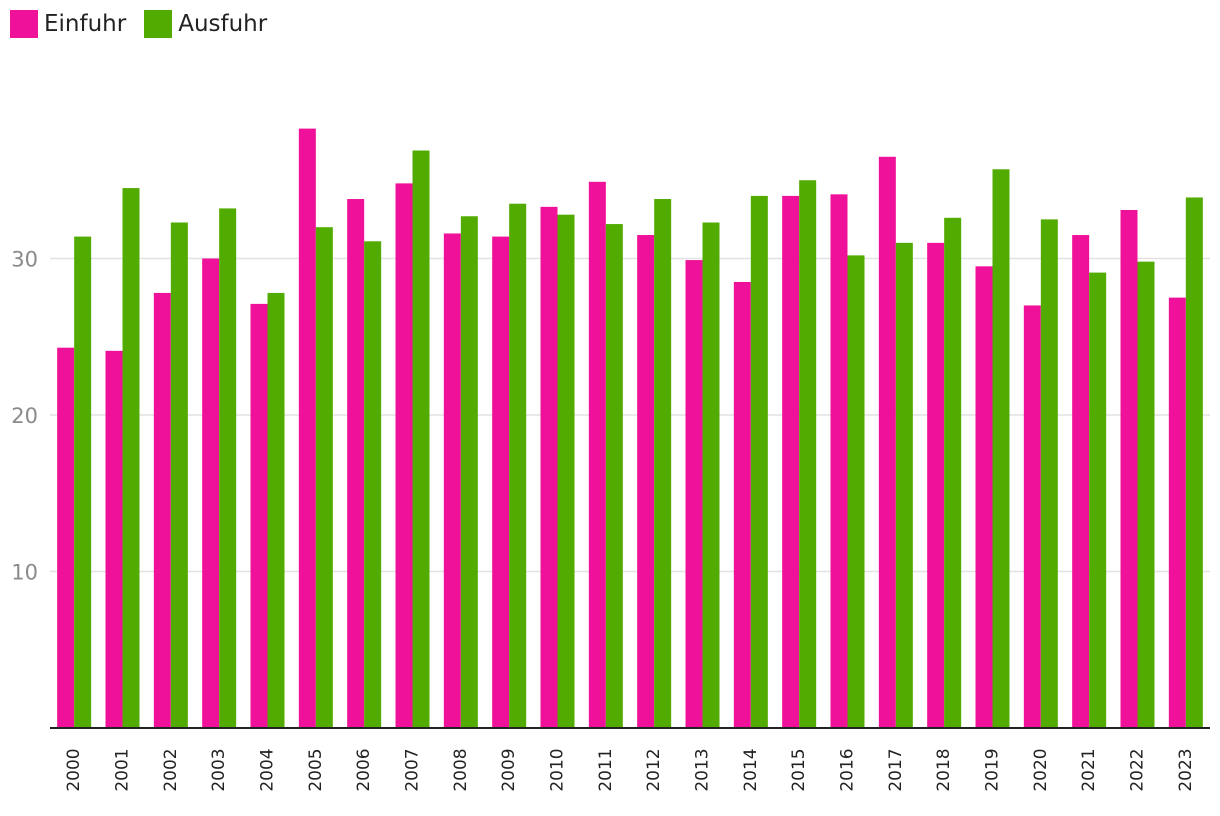 The height and width of the screenshot is (816, 1220). I want to click on bar-einfuhr-2009, so click(501, 482).